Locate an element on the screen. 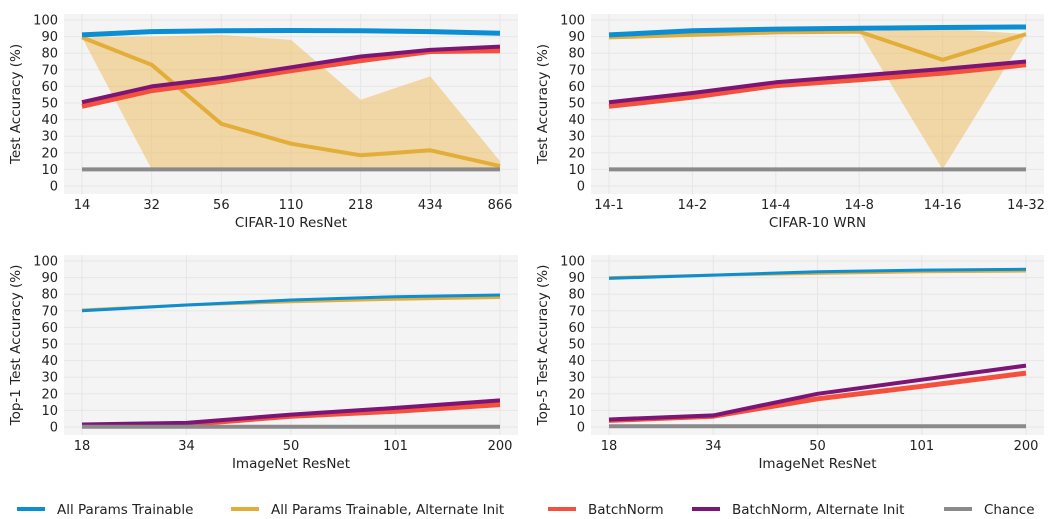 This screenshot has height=519, width=1052. x-tick-label: 14-8 is located at coordinates (859, 205).